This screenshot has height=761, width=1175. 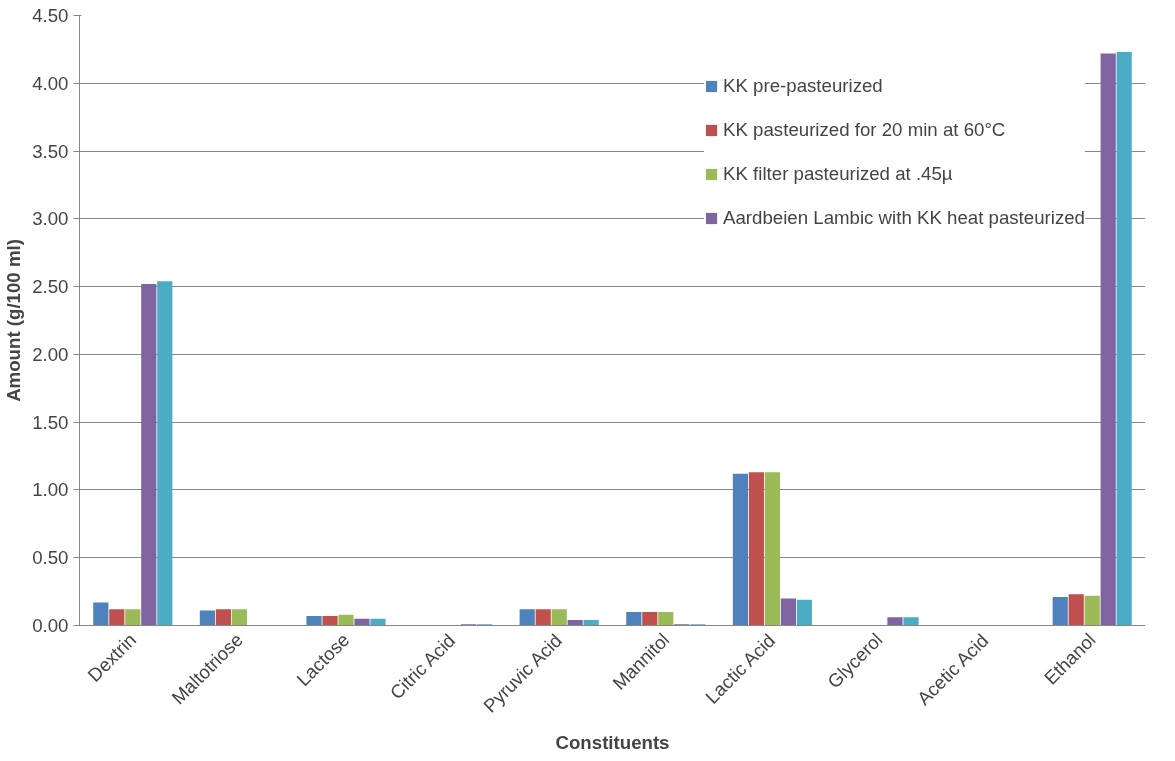 What do you see at coordinates (838, 174) in the screenshot?
I see `legend-label: KK filter pasteurized at .45µ` at bounding box center [838, 174].